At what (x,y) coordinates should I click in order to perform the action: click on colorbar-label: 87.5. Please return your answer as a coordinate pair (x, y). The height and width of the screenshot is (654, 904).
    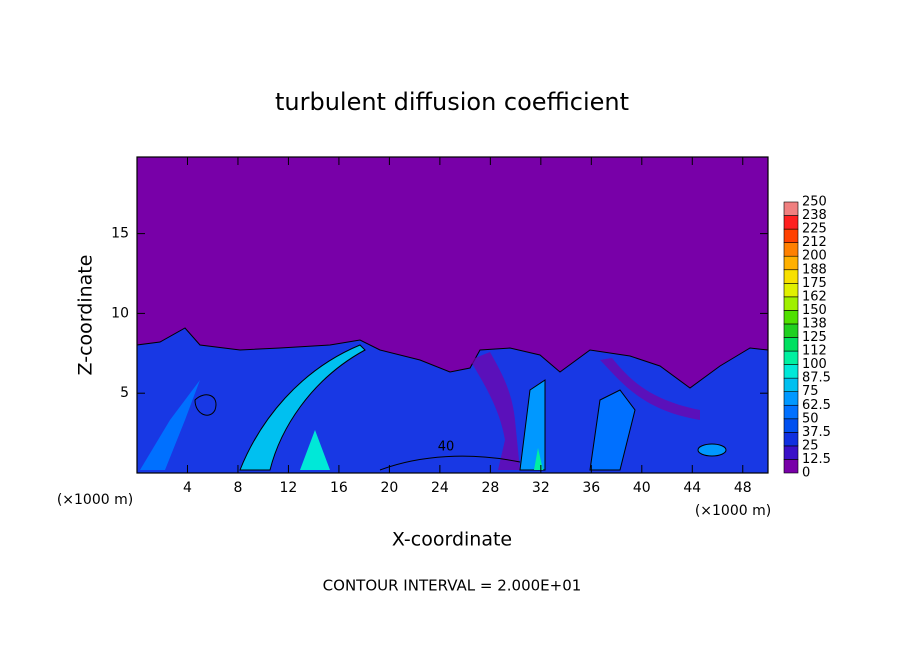
    Looking at the image, I should click on (816, 378).